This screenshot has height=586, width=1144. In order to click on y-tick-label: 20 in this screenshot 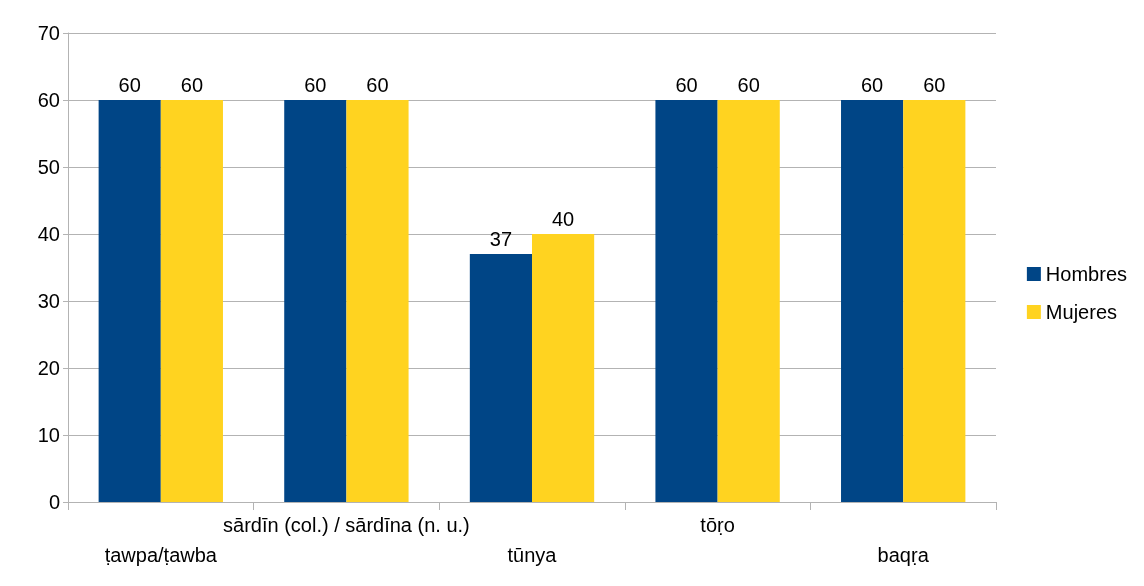, I will do `click(48, 368)`.